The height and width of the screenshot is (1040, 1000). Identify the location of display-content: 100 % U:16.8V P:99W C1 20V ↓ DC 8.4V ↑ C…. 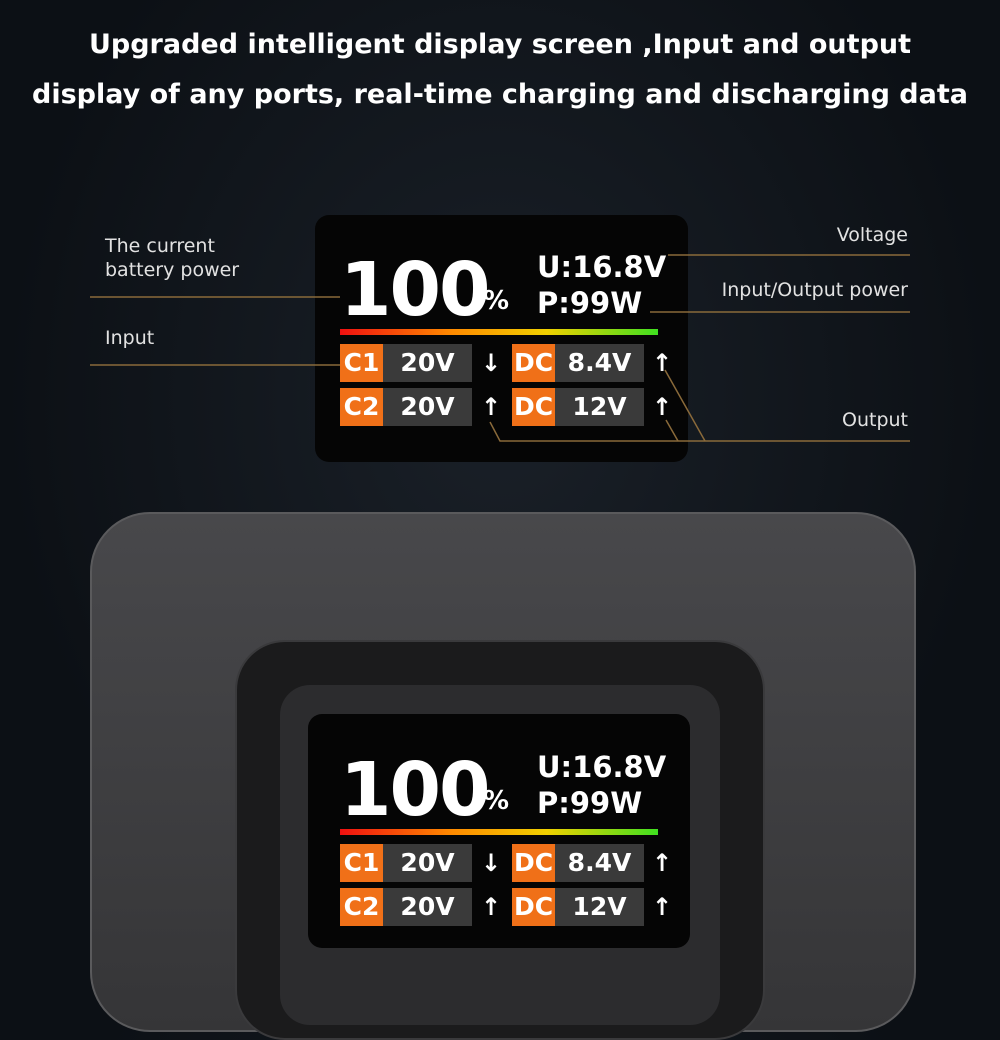
(506, 338).